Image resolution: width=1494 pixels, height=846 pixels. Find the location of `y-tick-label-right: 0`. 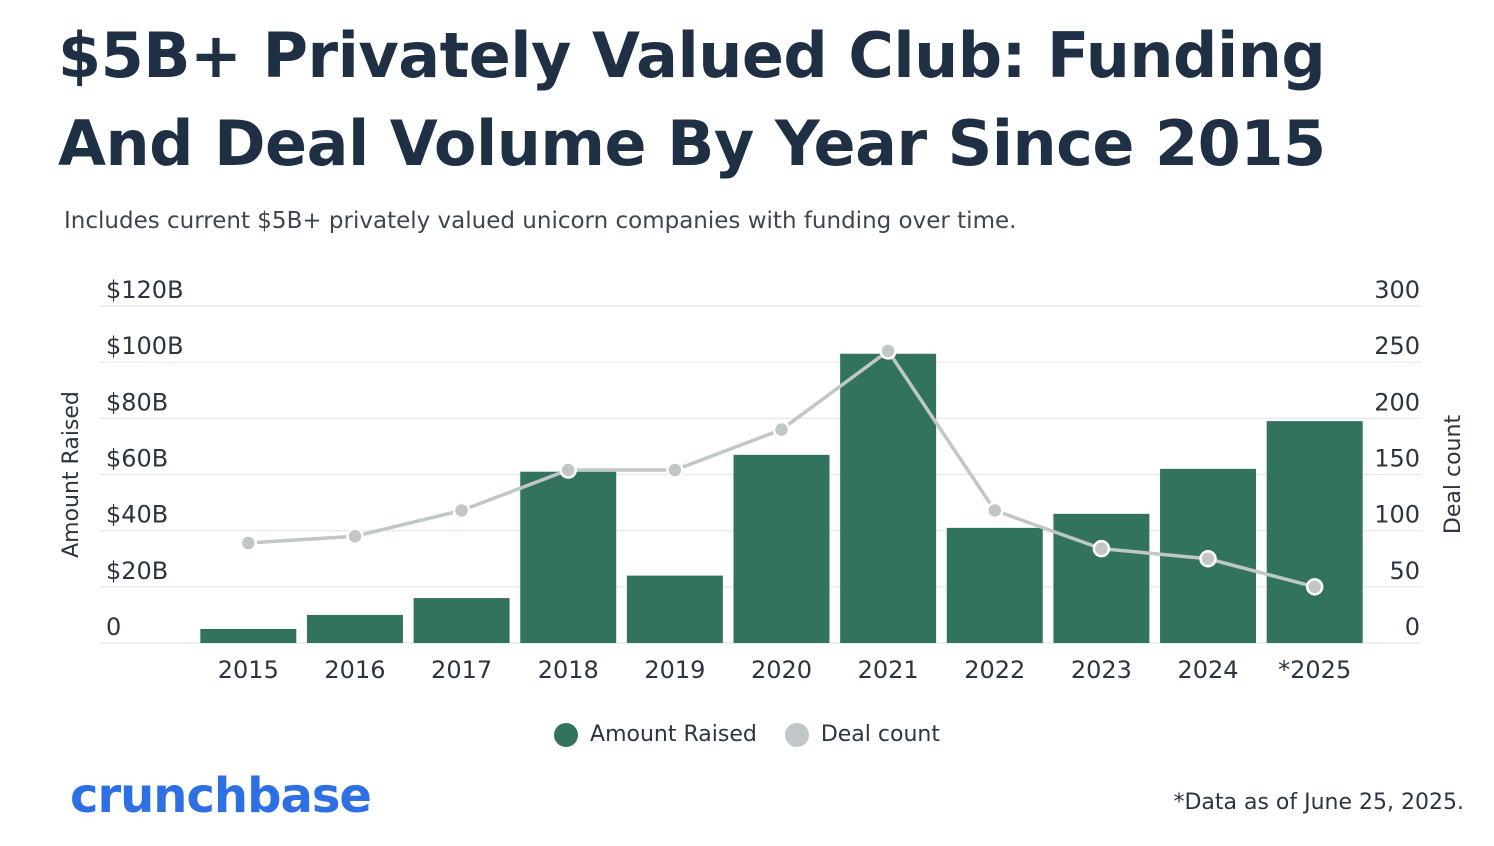

y-tick-label-right: 0 is located at coordinates (1412, 627).